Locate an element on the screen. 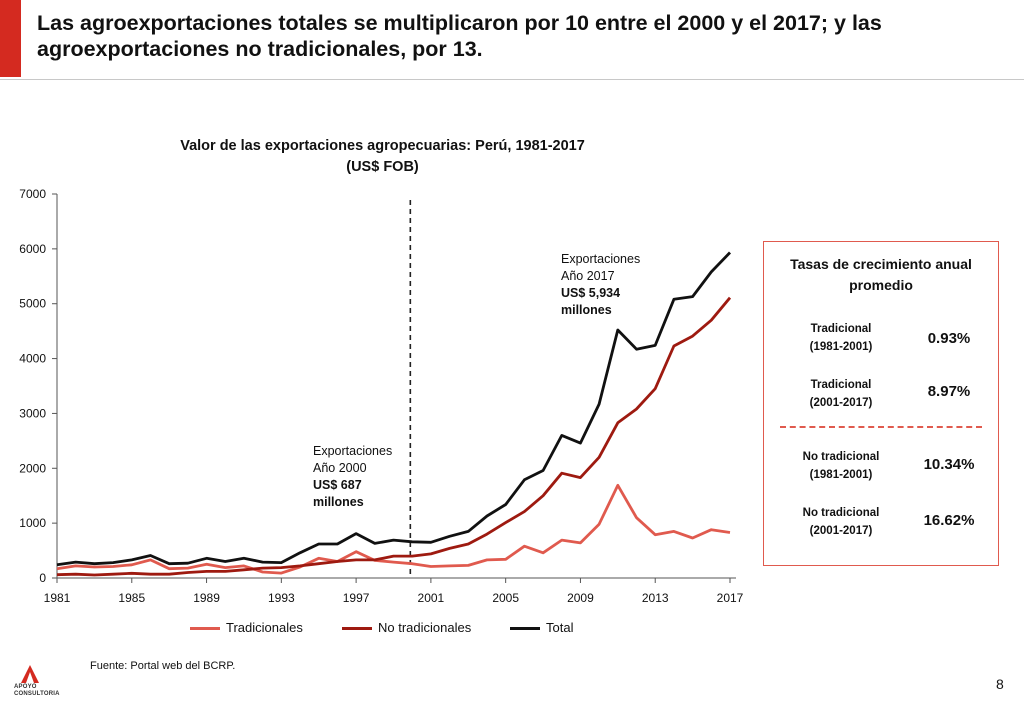 This screenshot has height=709, width=1024. rates-divider is located at coordinates (881, 427).